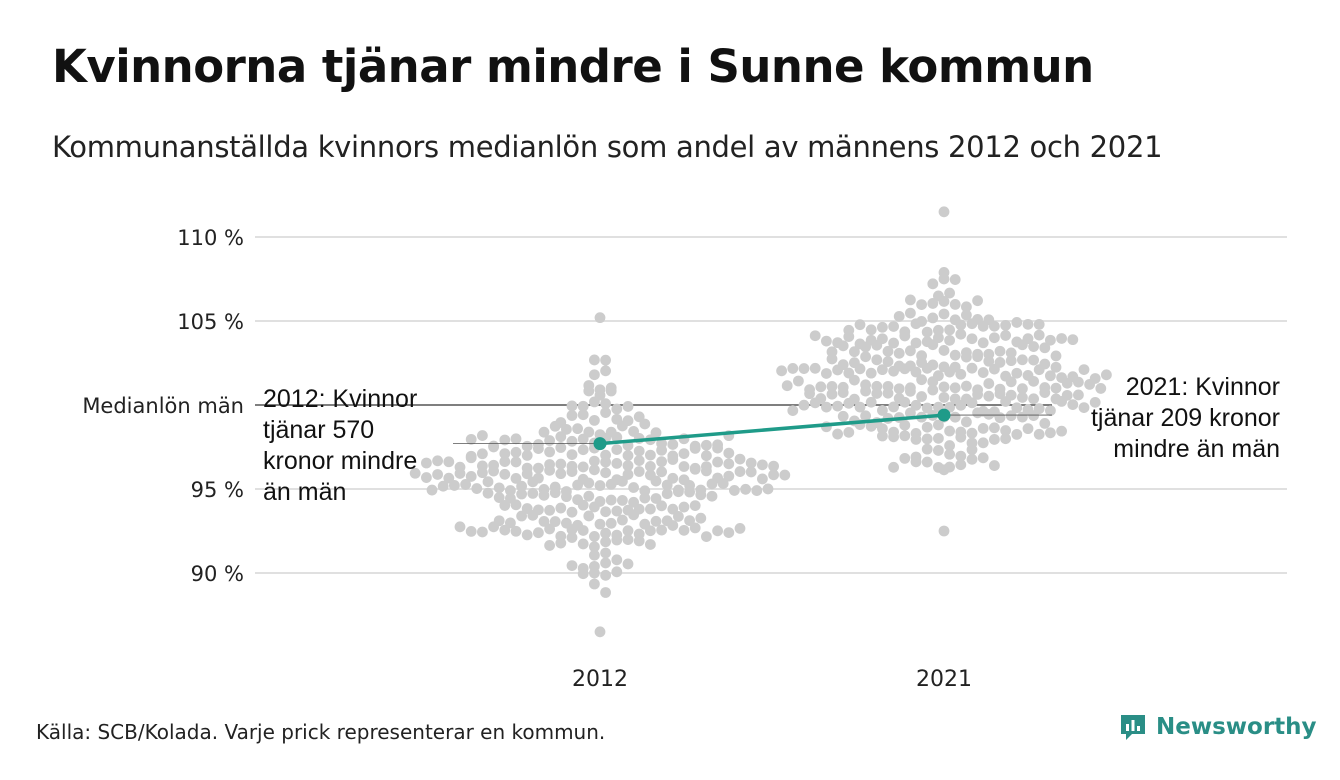 The width and height of the screenshot is (1340, 780). Describe the element at coordinates (573, 66) in the screenshot. I see `chart-title: Kvinnorna tjänar mindre i Sunne kommun` at that location.